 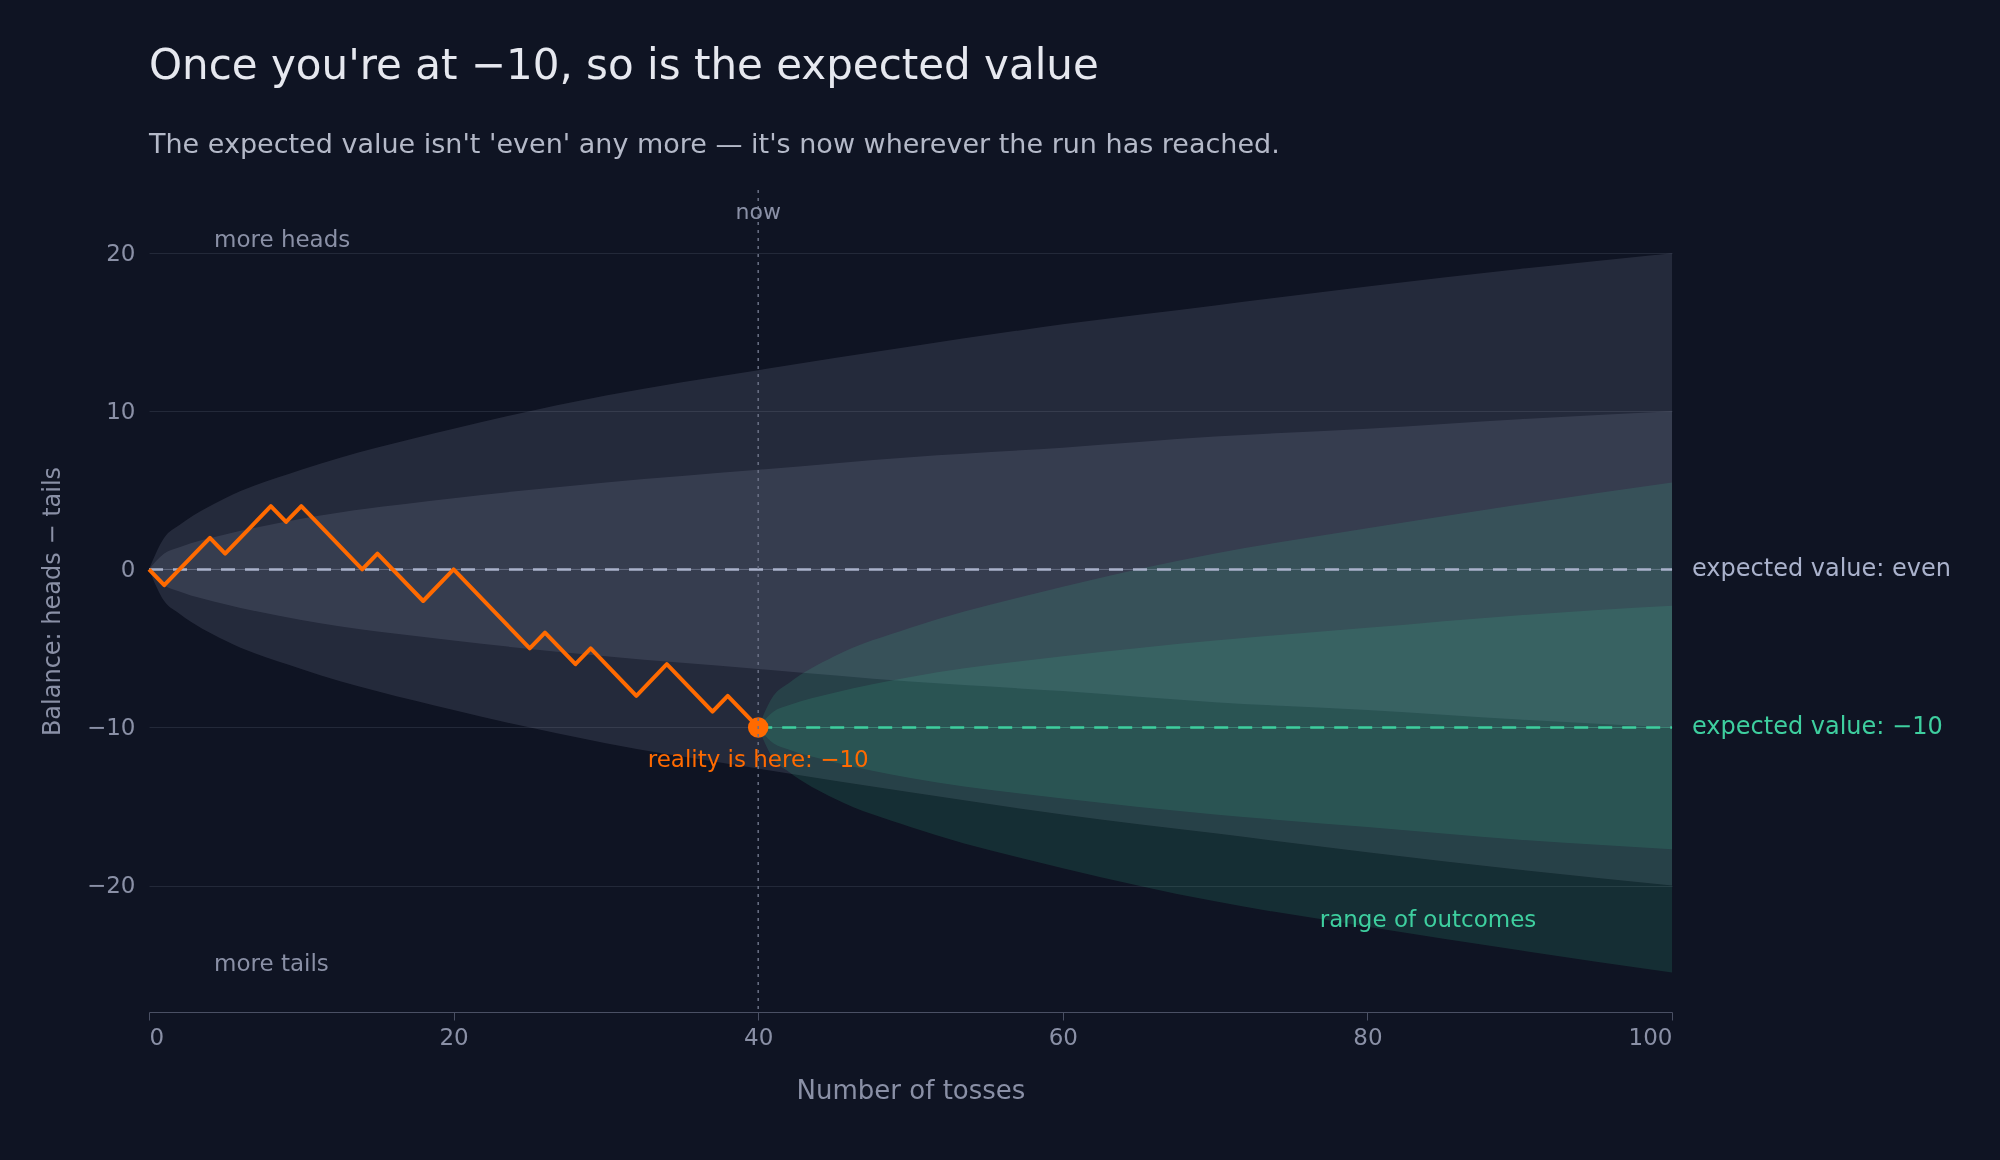 I want to click on y-tick-label: −20, so click(x=111, y=885).